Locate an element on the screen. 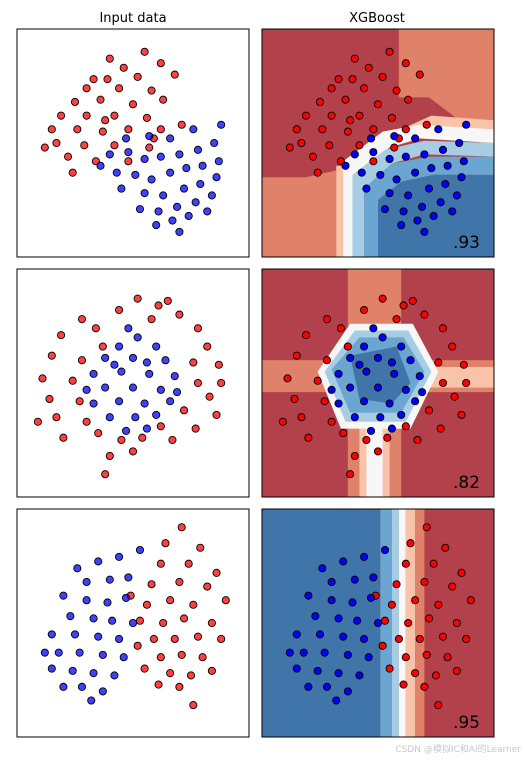 The height and width of the screenshot is (761, 525). decision-region is located at coordinates (395, 623).